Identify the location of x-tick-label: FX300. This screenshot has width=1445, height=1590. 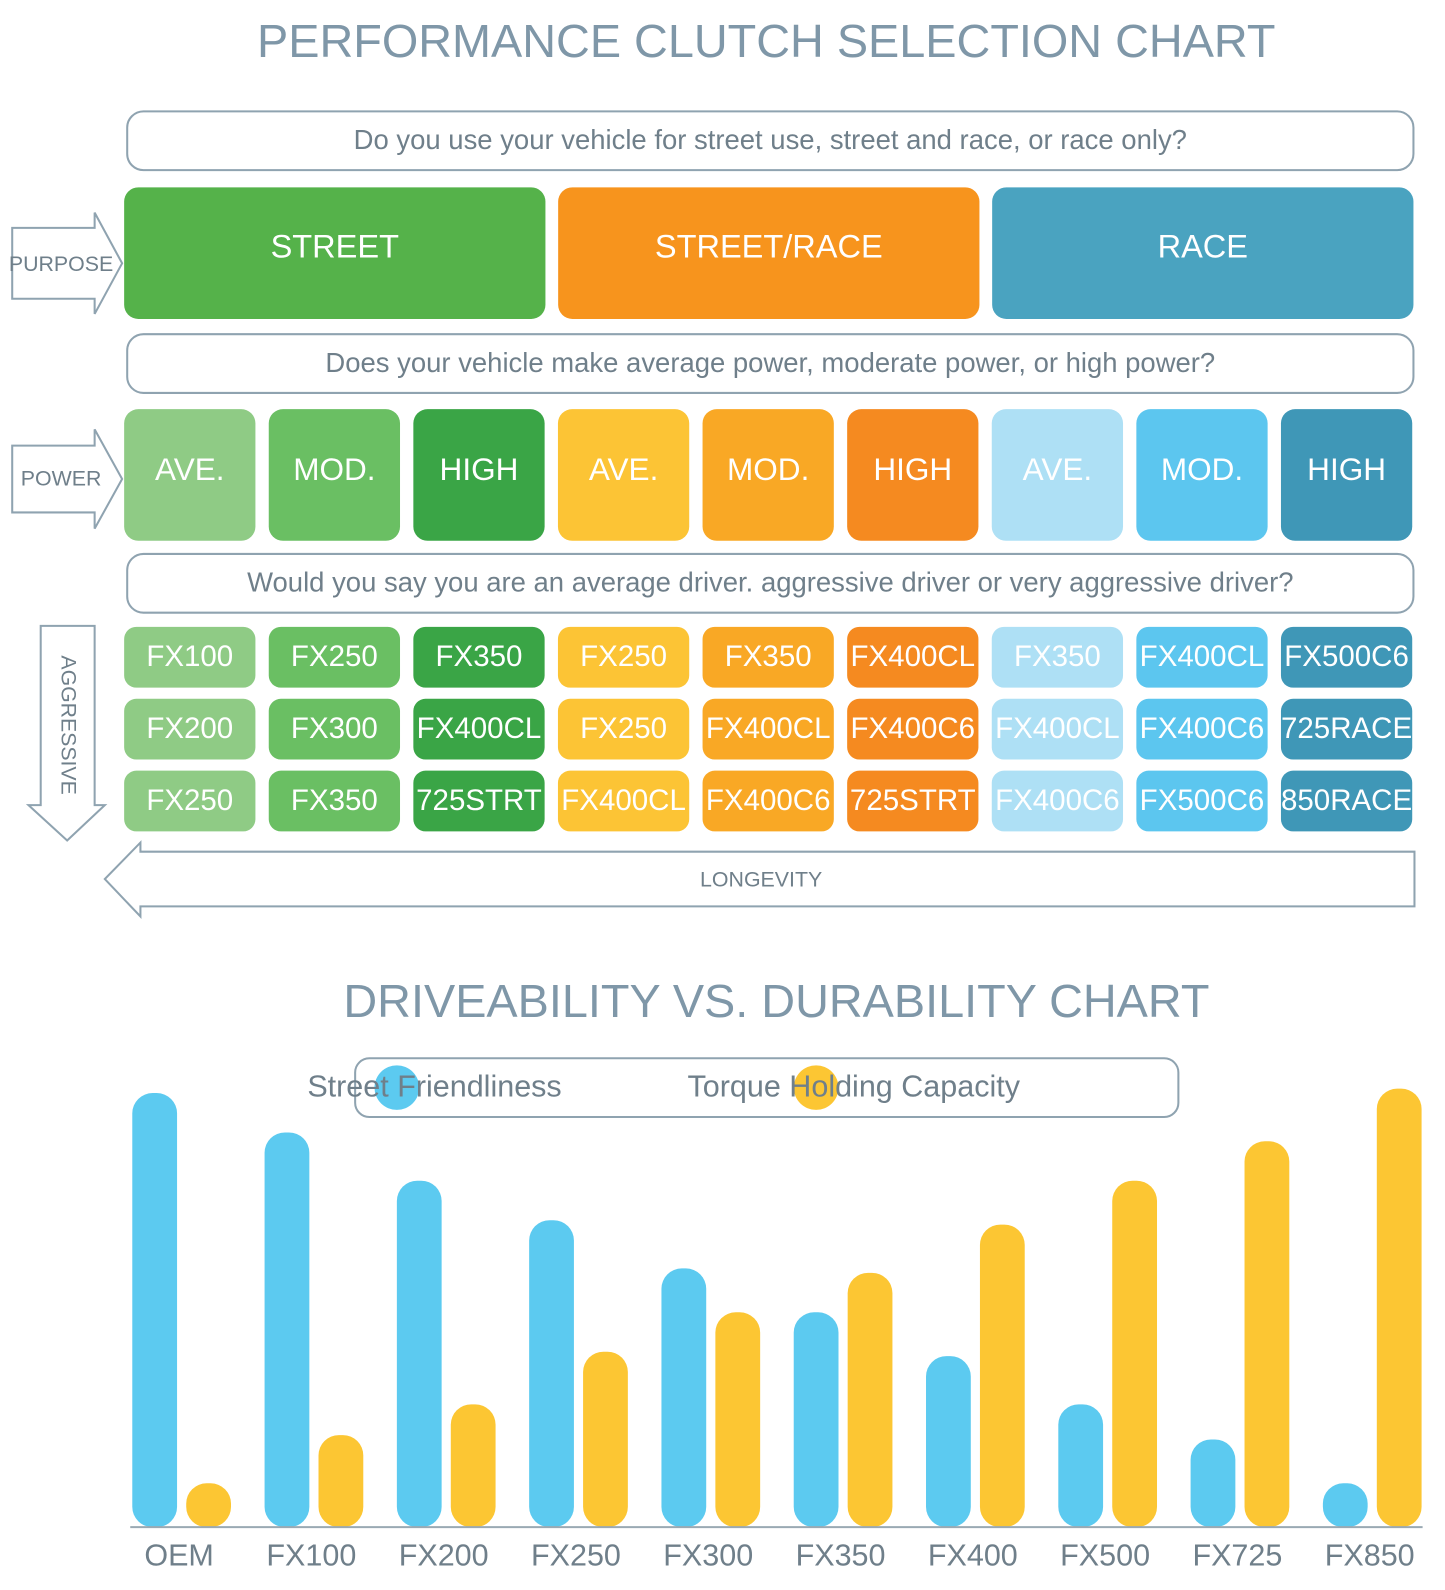
(708, 1556).